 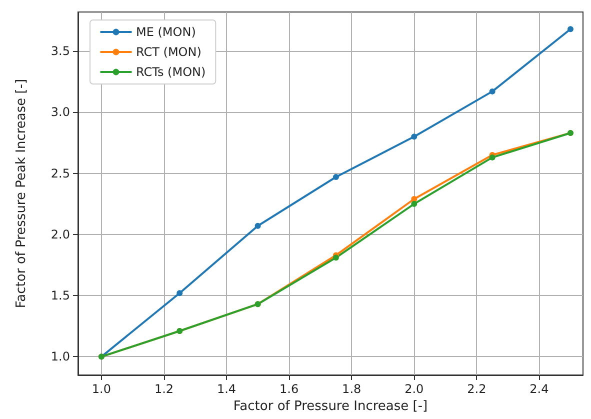 What do you see at coordinates (330, 406) in the screenshot?
I see `x-axis-title: Factor of Pressure Increase [-]` at bounding box center [330, 406].